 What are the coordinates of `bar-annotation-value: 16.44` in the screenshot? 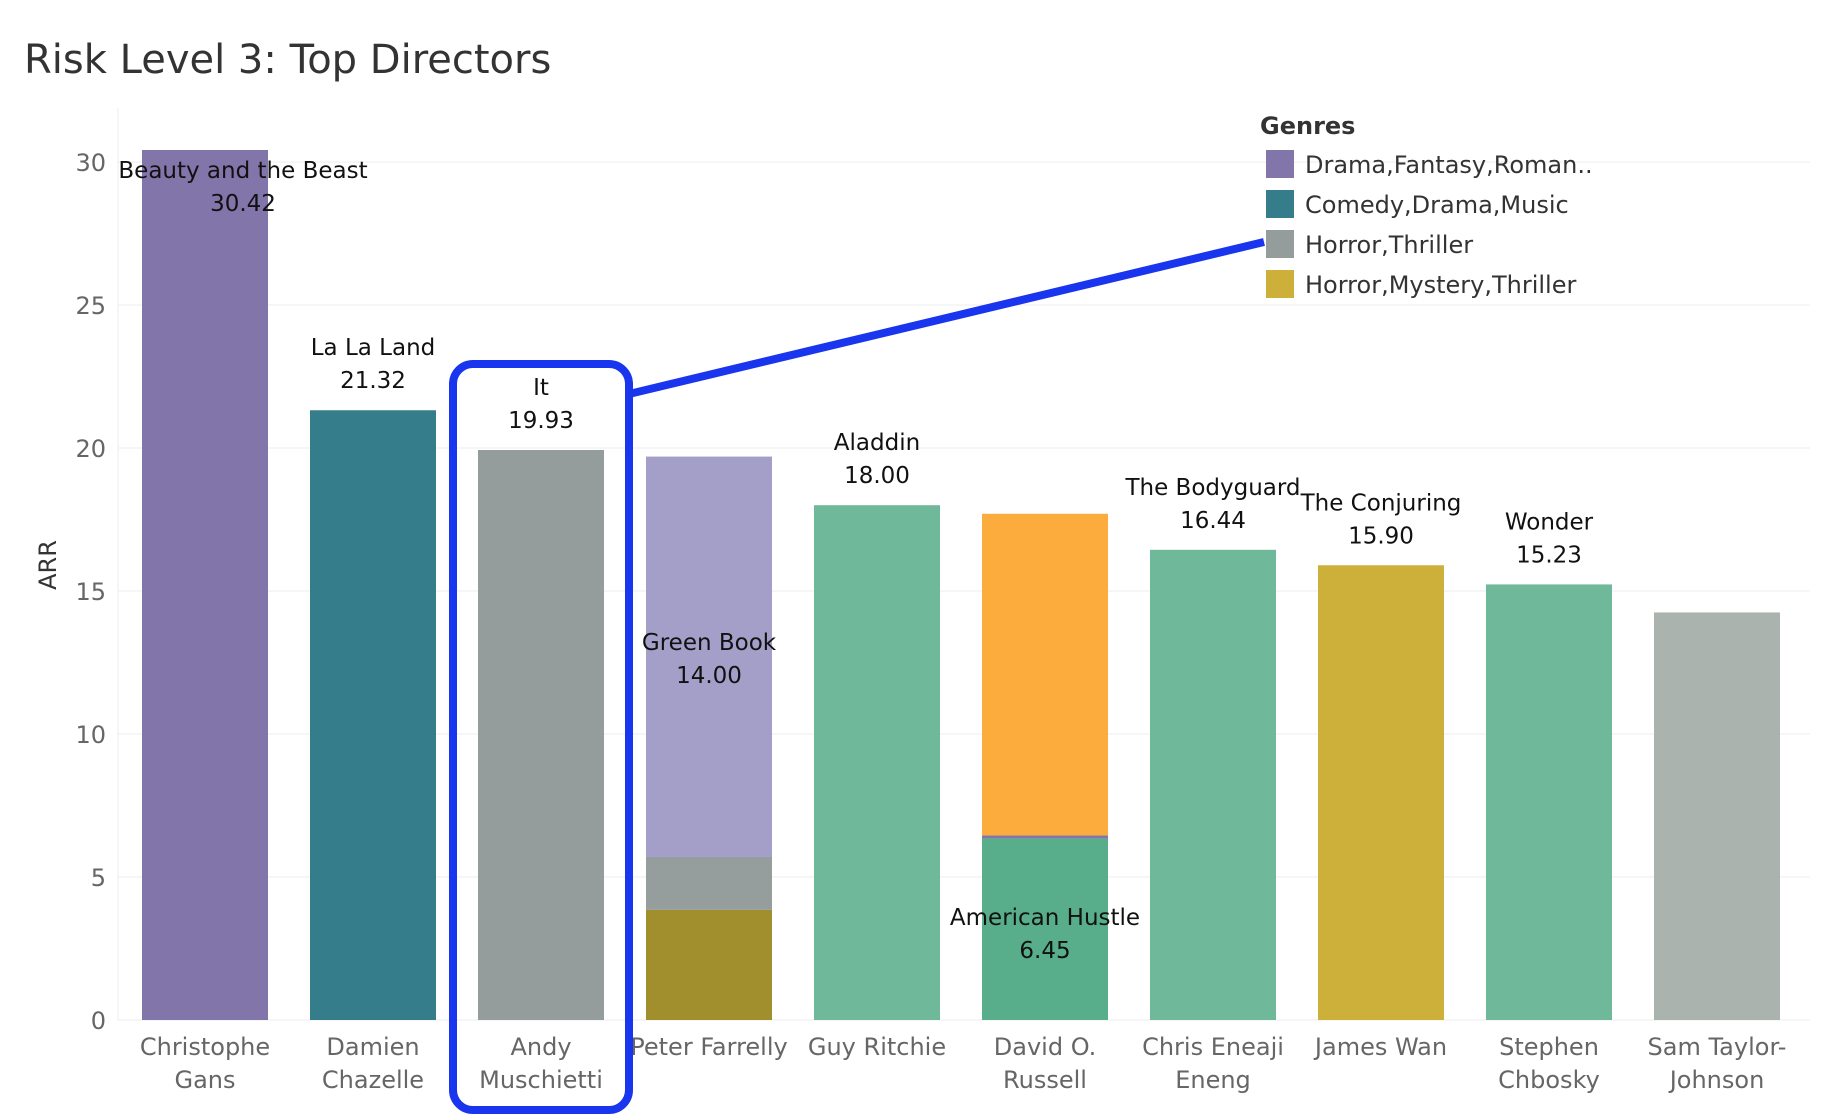 It's located at (1213, 521).